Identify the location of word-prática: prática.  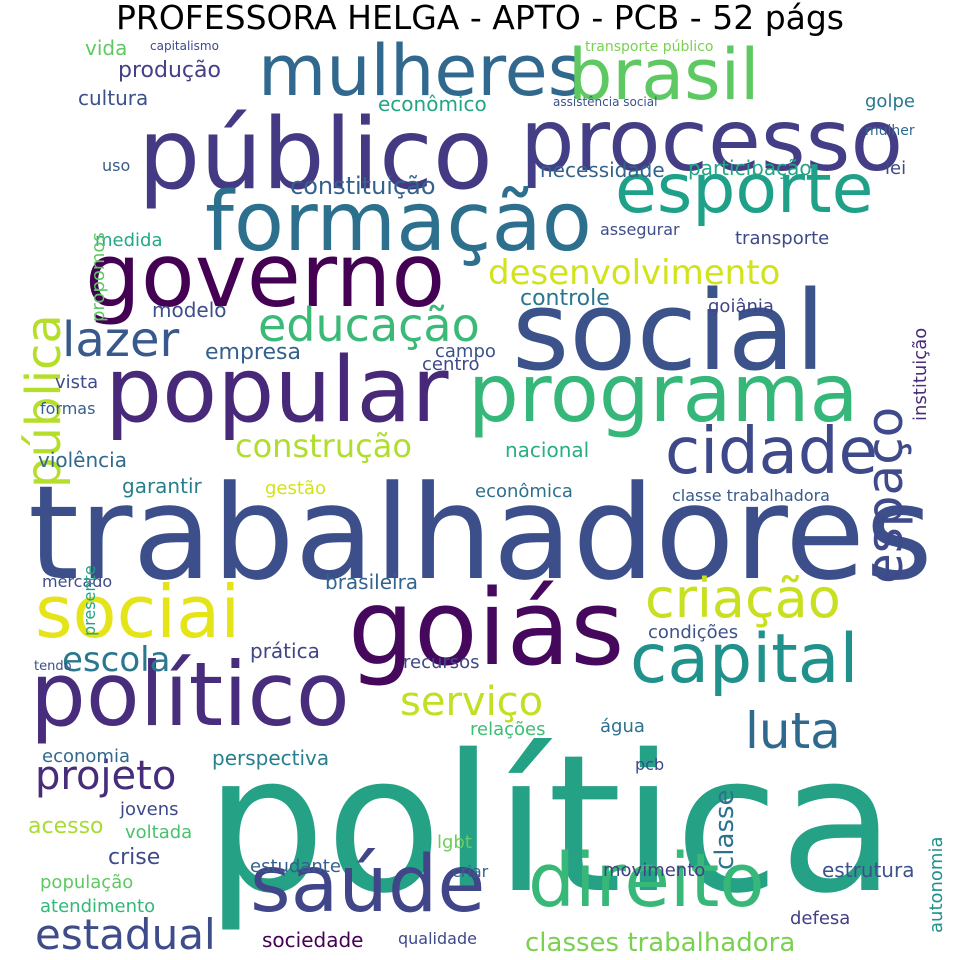
(285, 651).